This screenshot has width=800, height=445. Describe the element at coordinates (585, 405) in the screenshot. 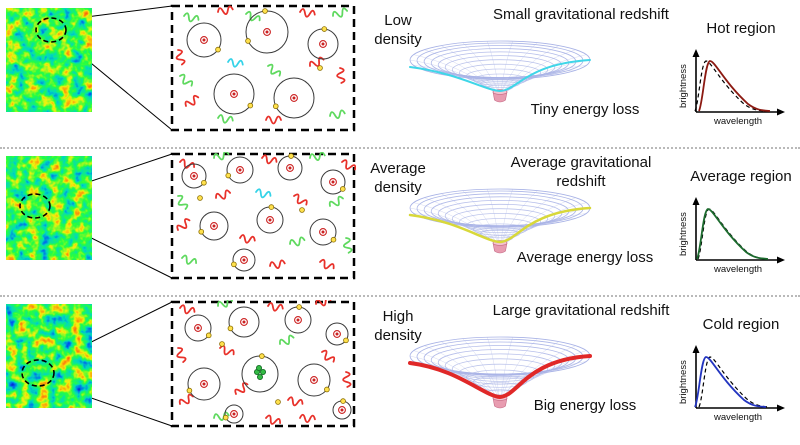

I see `energy-loss-label: Big energy loss` at that location.